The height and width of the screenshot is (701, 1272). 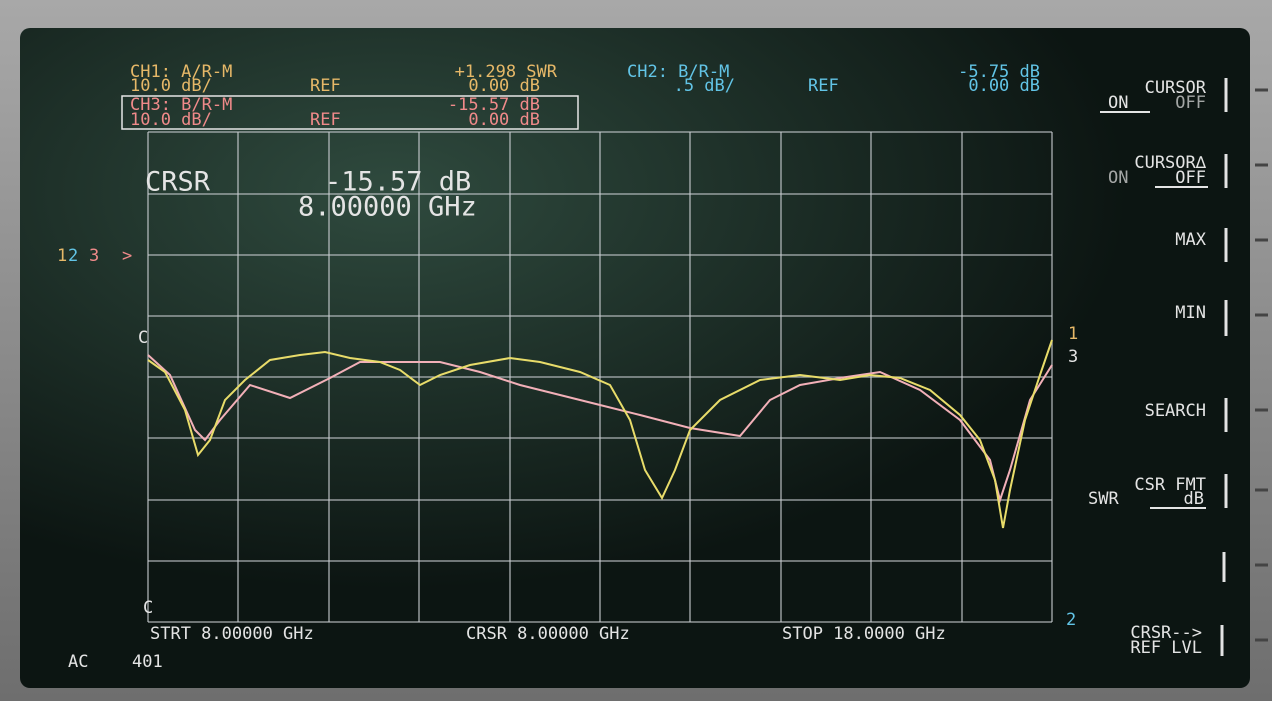 What do you see at coordinates (171, 120) in the screenshot?
I see `ch3-scale: 10.0 dB/` at bounding box center [171, 120].